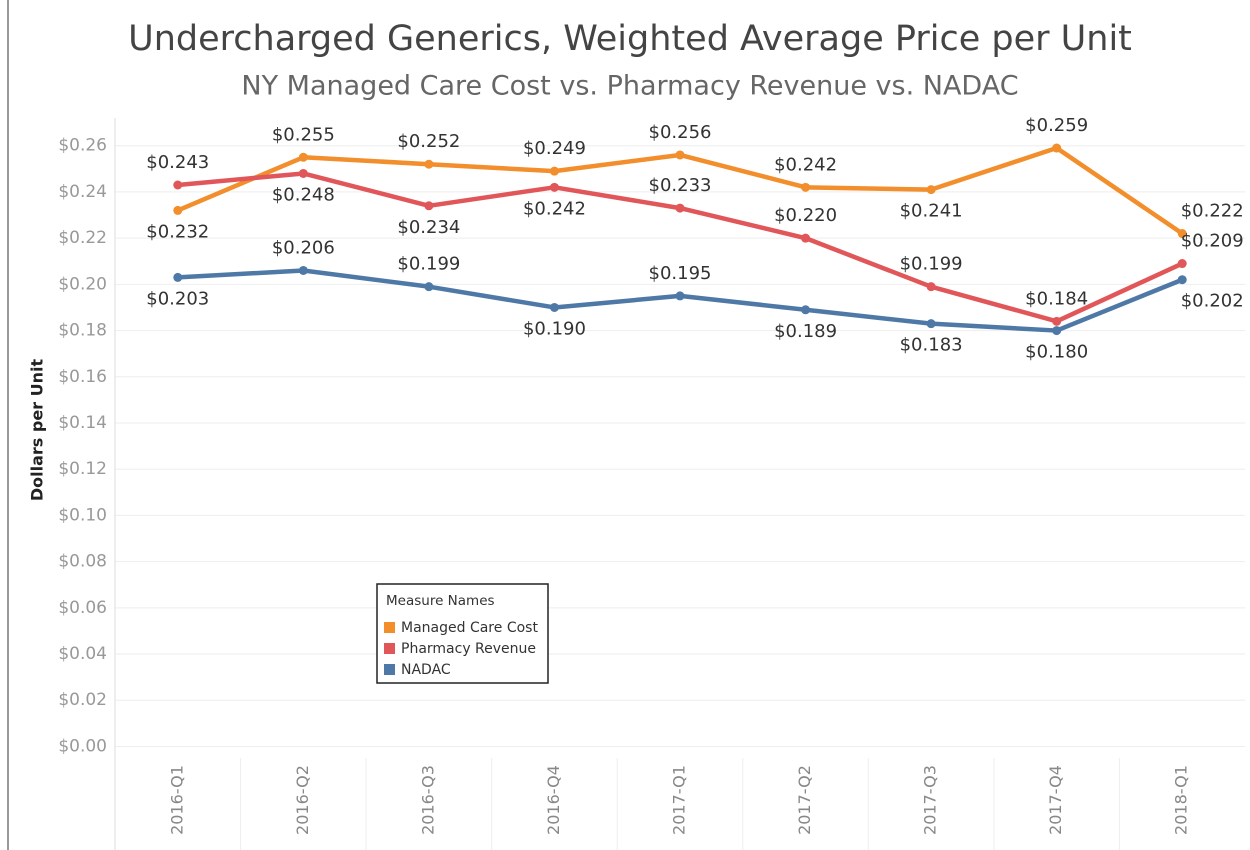 The image size is (1250, 850). What do you see at coordinates (804, 800) in the screenshot?
I see `x-tick-label: 2017-Q2` at bounding box center [804, 800].